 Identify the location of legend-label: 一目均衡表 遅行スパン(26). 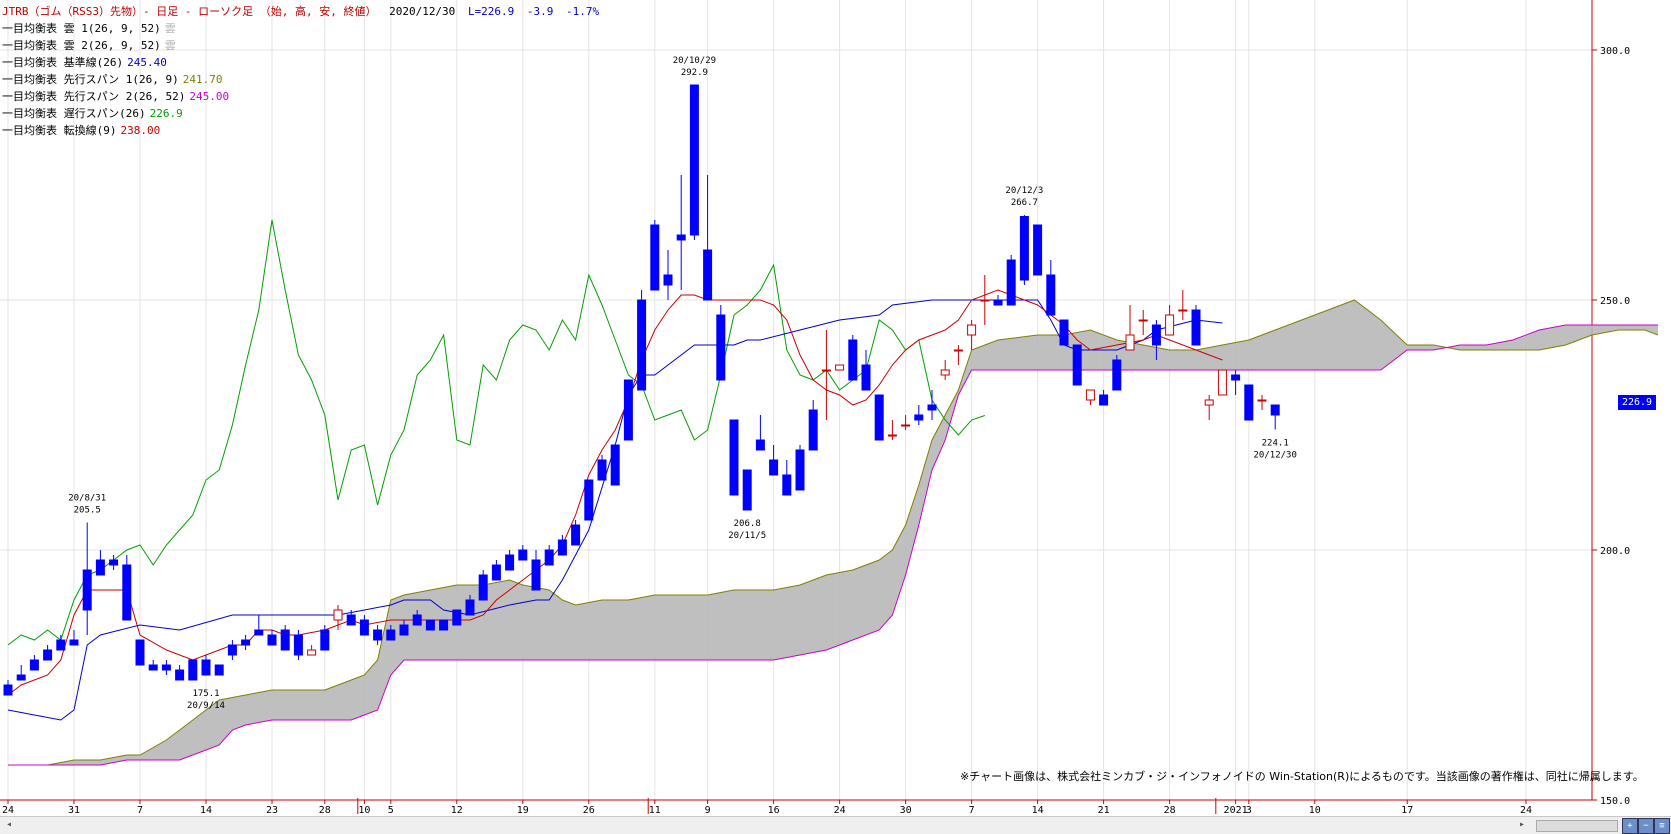
(74, 113).